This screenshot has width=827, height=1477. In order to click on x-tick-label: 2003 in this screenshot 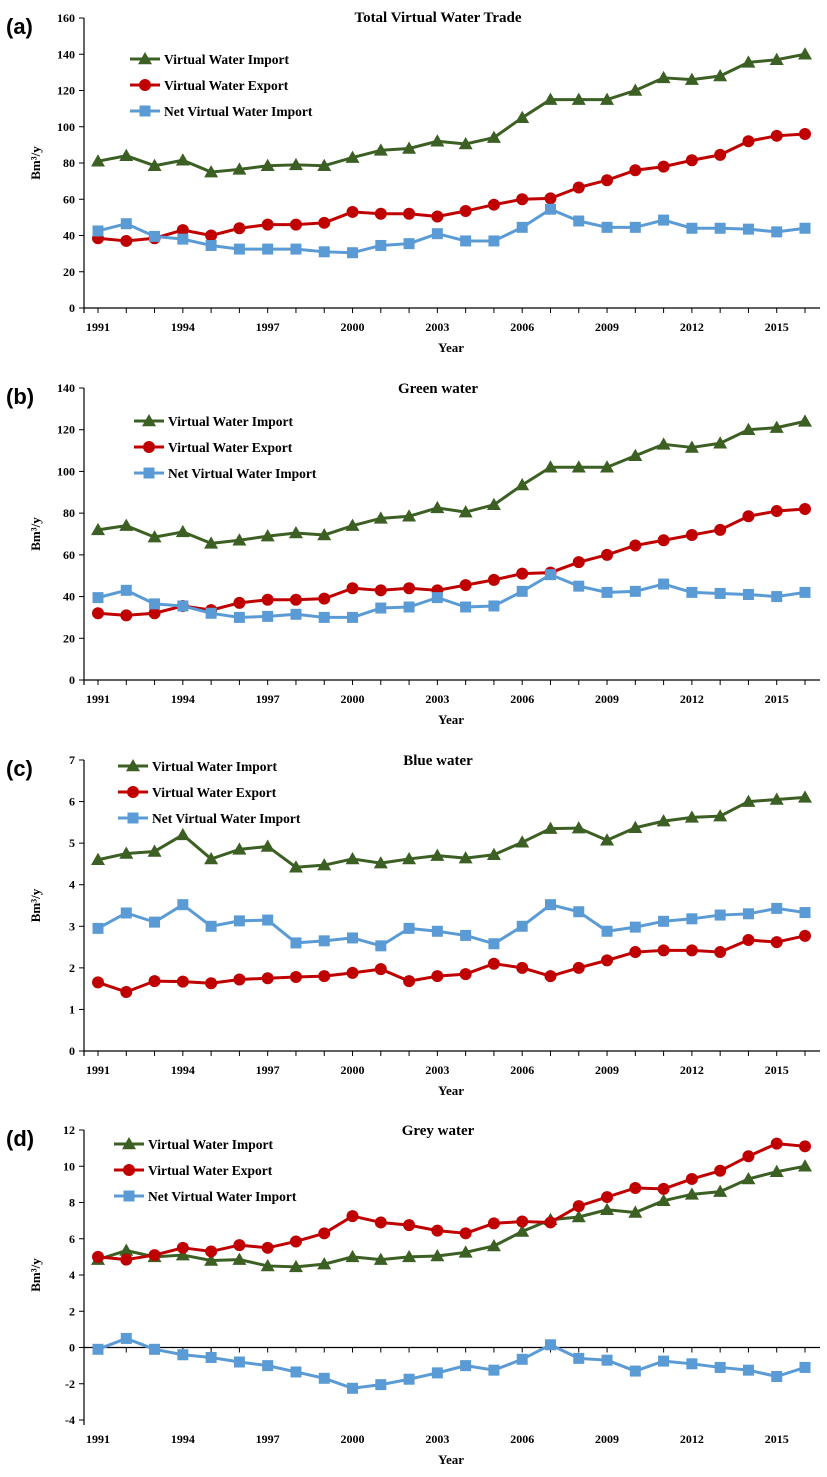, I will do `click(437, 699)`.